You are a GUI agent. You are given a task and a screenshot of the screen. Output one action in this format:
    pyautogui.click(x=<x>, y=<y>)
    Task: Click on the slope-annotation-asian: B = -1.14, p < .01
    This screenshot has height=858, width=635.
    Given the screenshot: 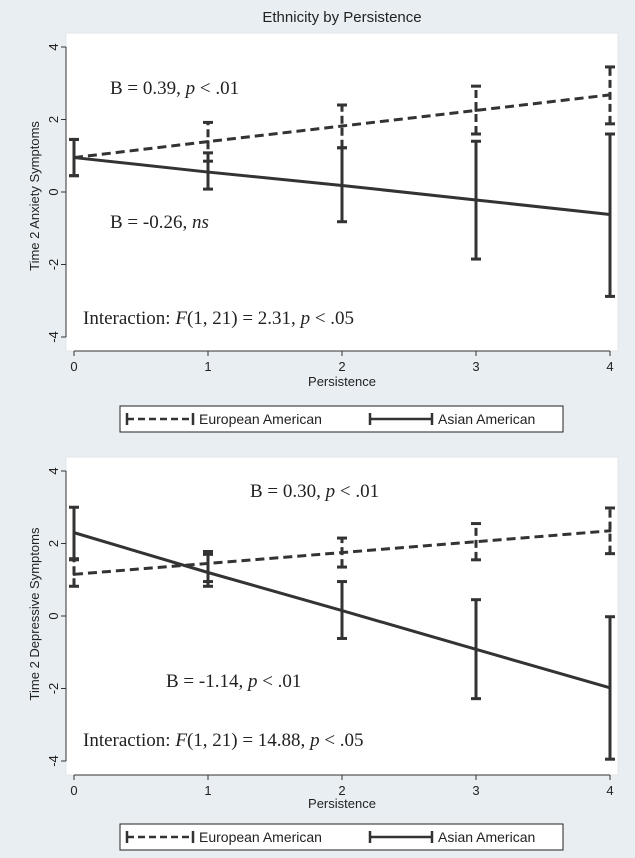 What is the action you would take?
    pyautogui.click(x=233, y=681)
    